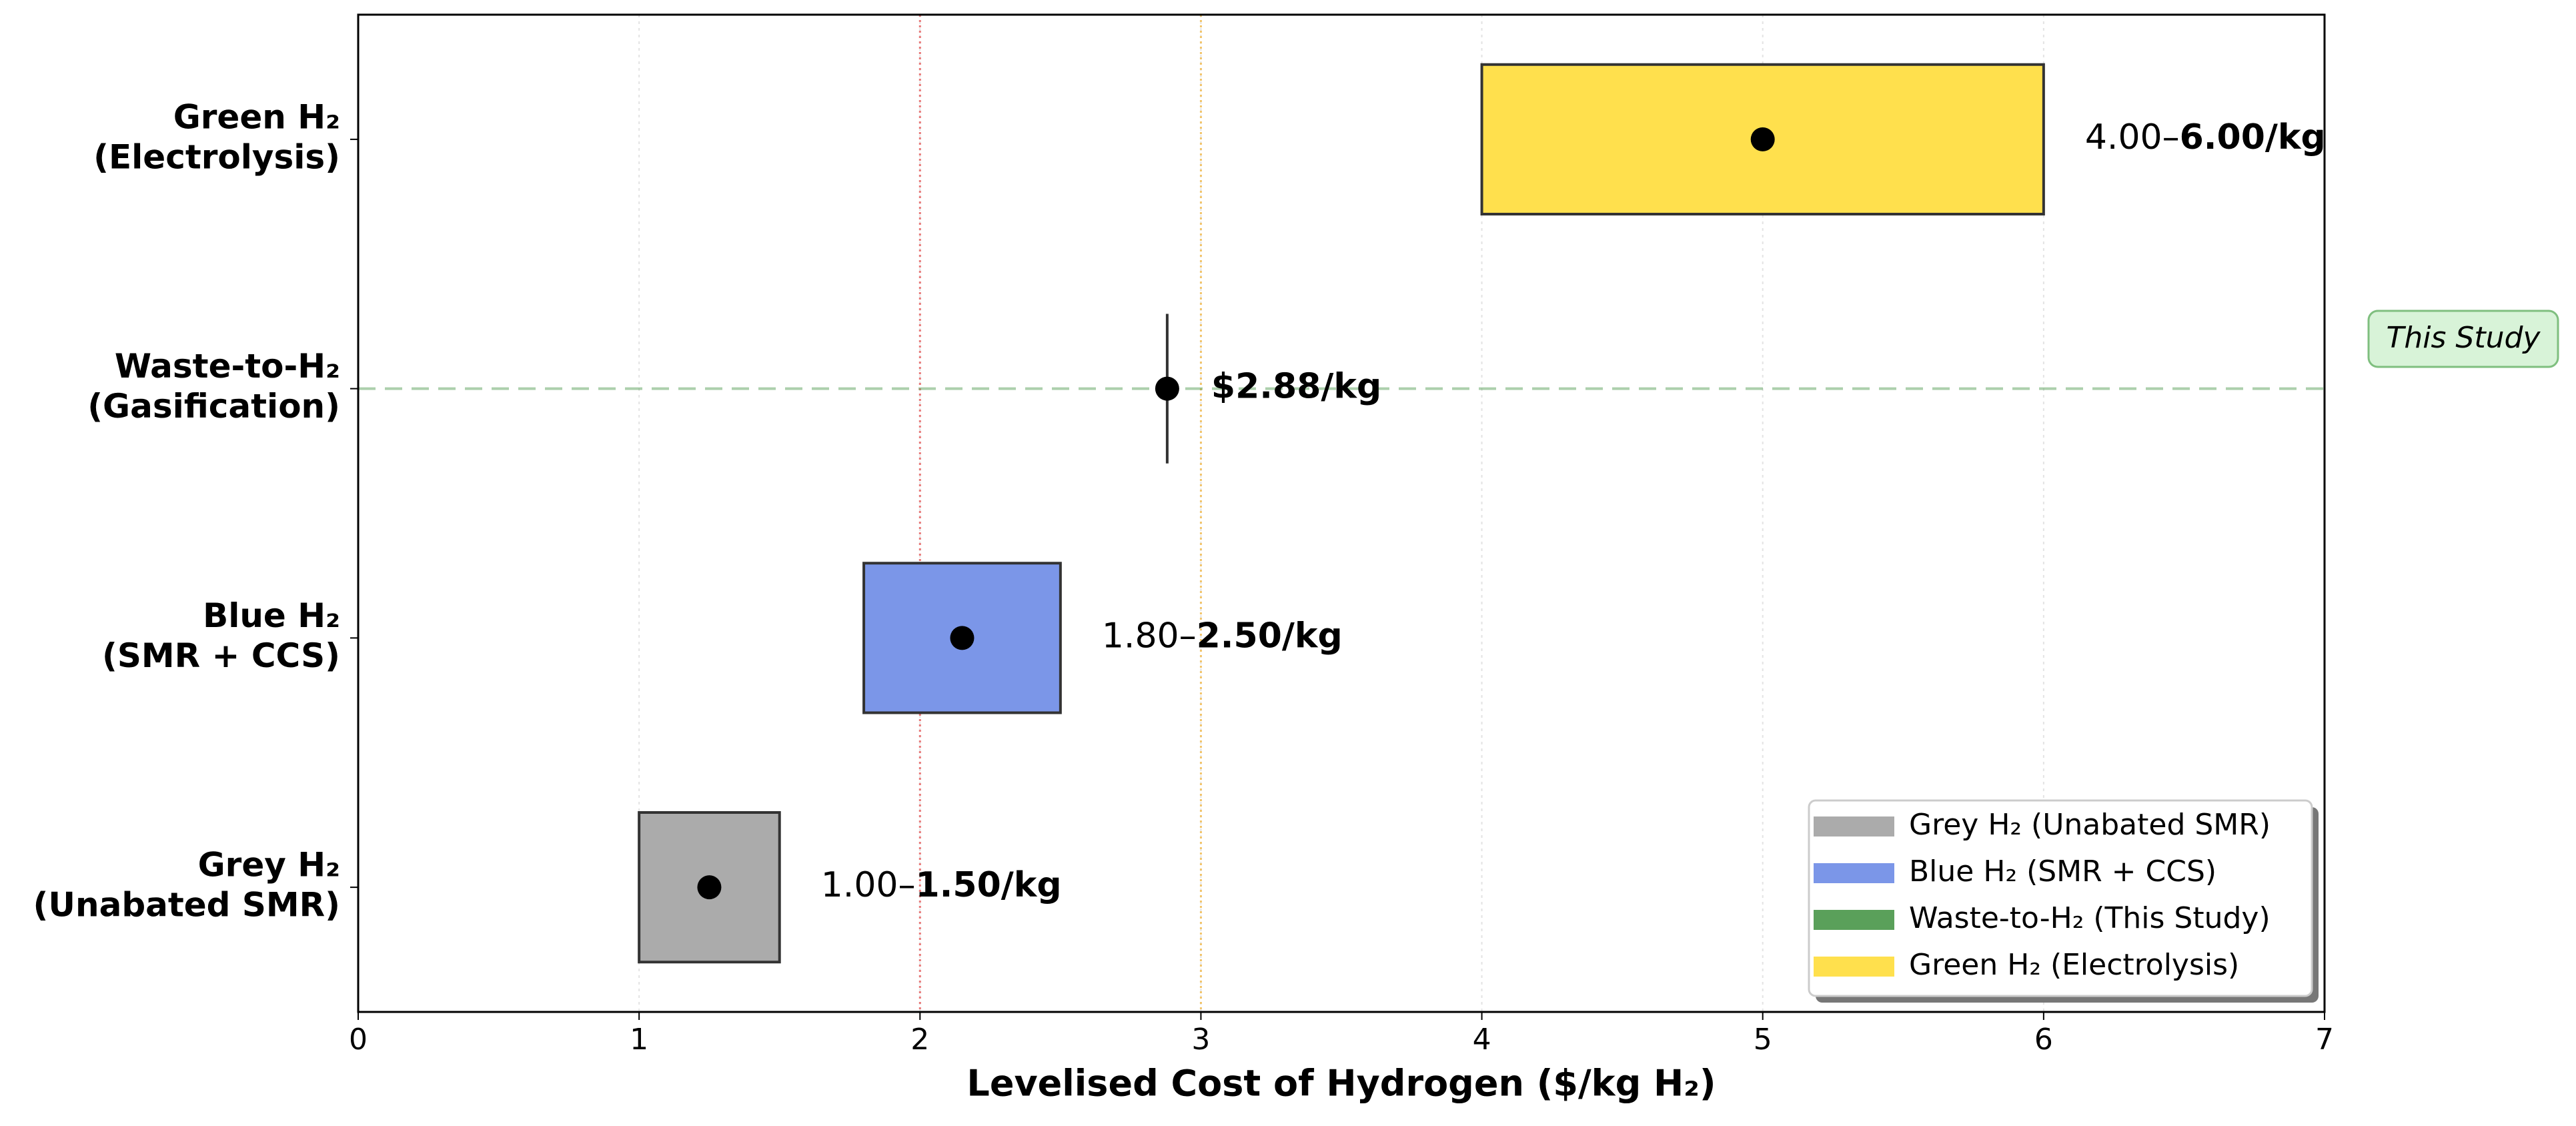 The height and width of the screenshot is (1126, 2576). Describe the element at coordinates (186, 905) in the screenshot. I see `y-tick-label: (Unabated SMR)` at that location.